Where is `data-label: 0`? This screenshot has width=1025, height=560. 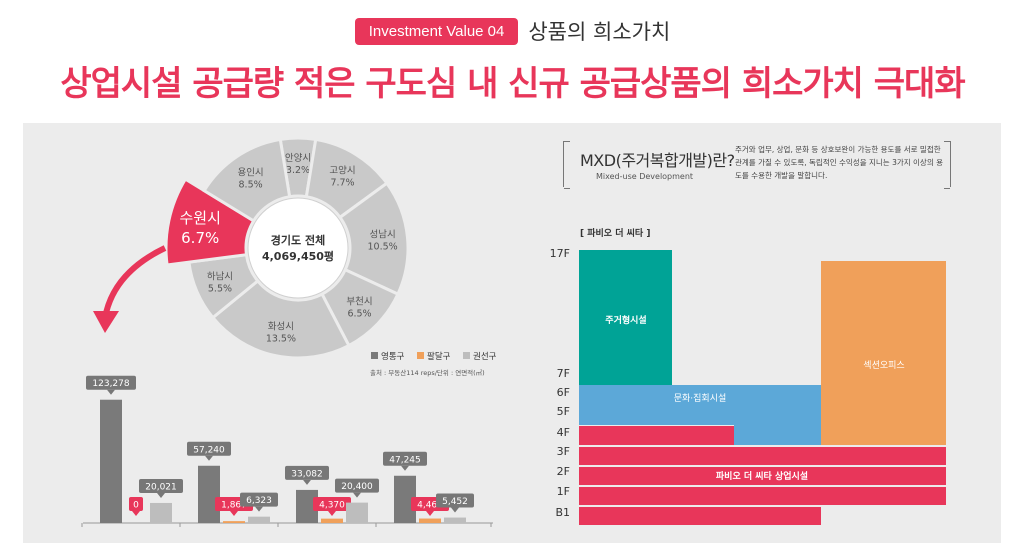
data-label: 0 is located at coordinates (136, 506).